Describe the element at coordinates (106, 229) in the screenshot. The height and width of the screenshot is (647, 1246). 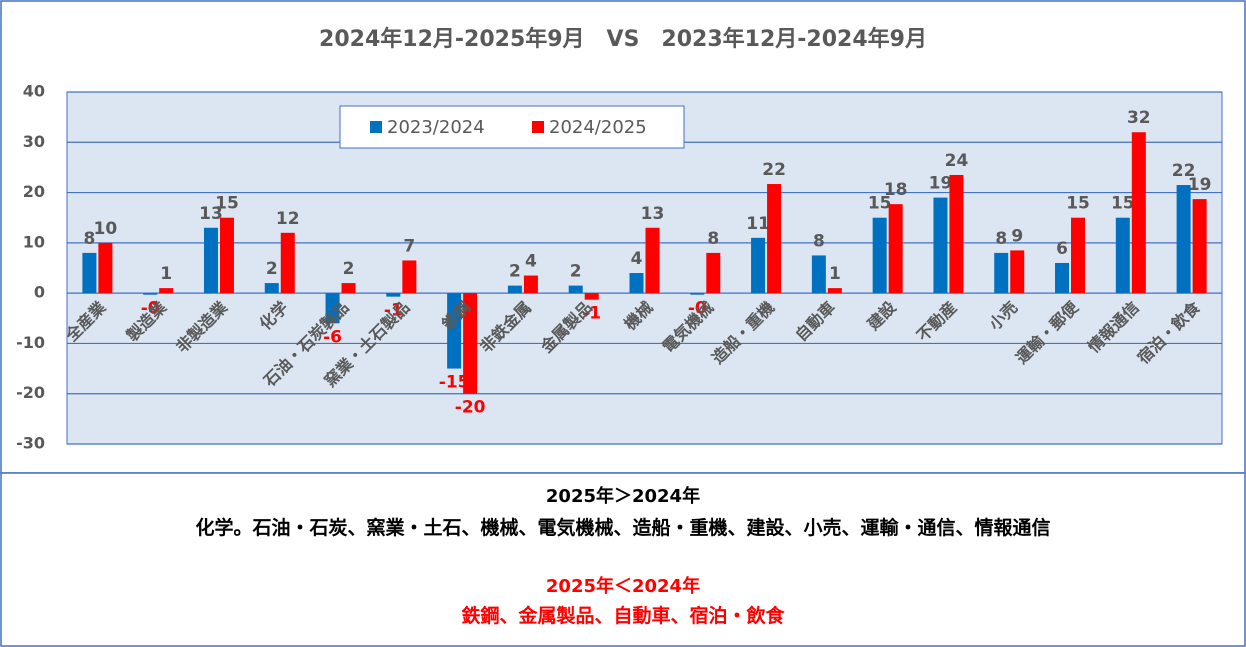
I see `data-label: 10` at that location.